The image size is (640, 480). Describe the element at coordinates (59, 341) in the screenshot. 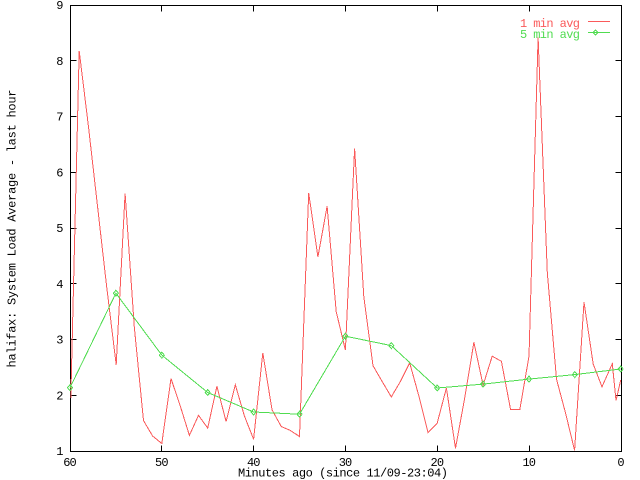

I see `svg-text: 3` at that location.